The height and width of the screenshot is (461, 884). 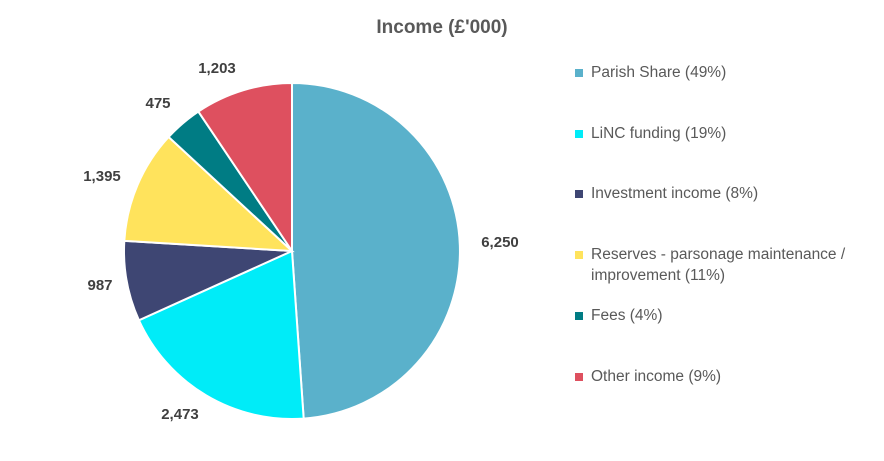 I want to click on legend-label: Fees (4%), so click(x=627, y=315).